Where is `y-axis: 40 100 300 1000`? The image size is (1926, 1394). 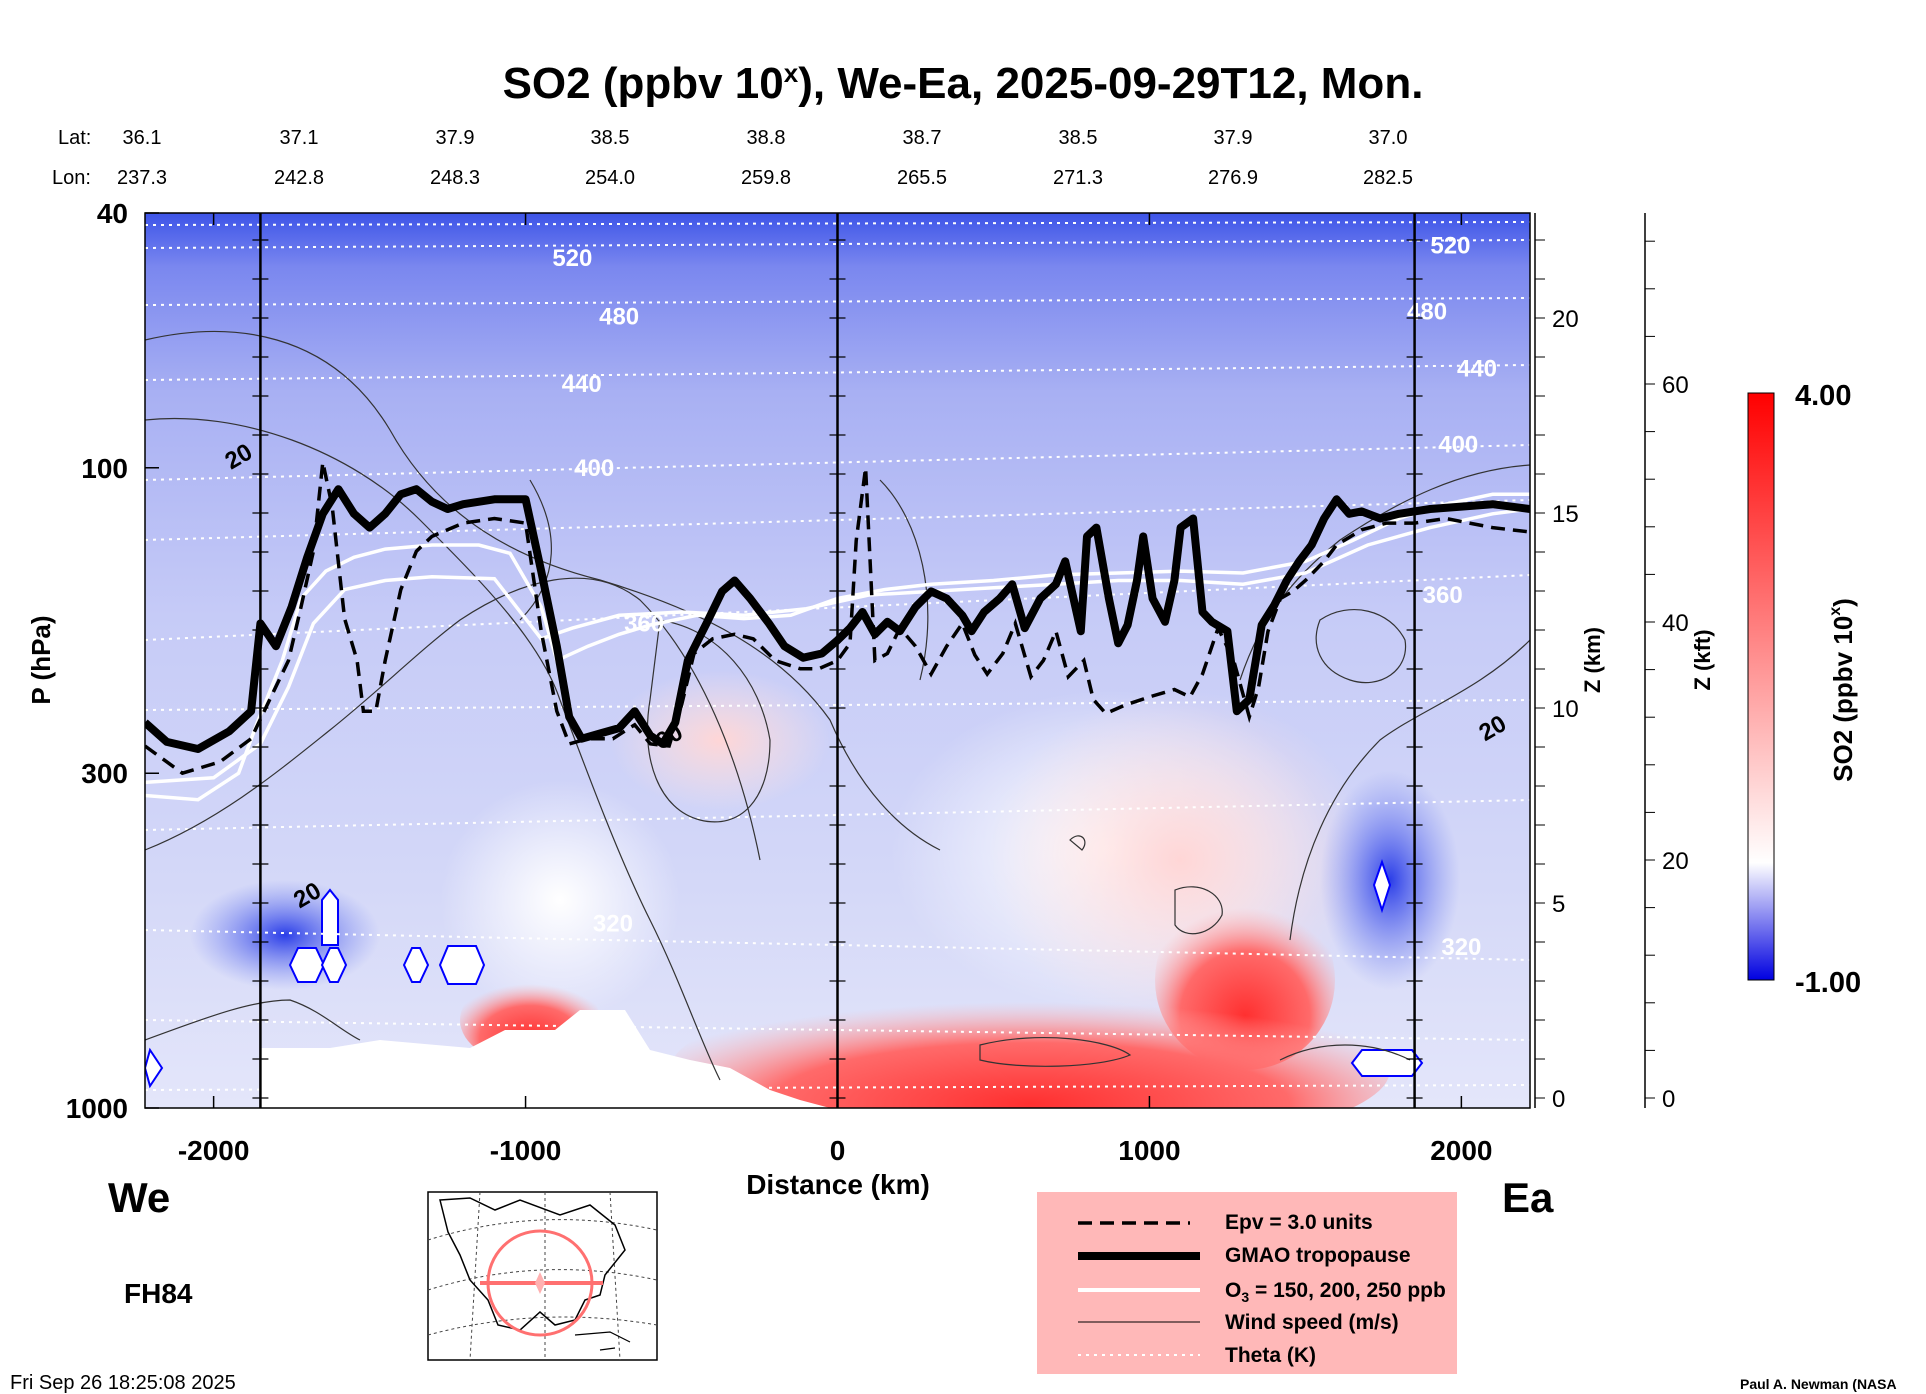 y-axis: 40 100 300 1000 is located at coordinates (112, 661).